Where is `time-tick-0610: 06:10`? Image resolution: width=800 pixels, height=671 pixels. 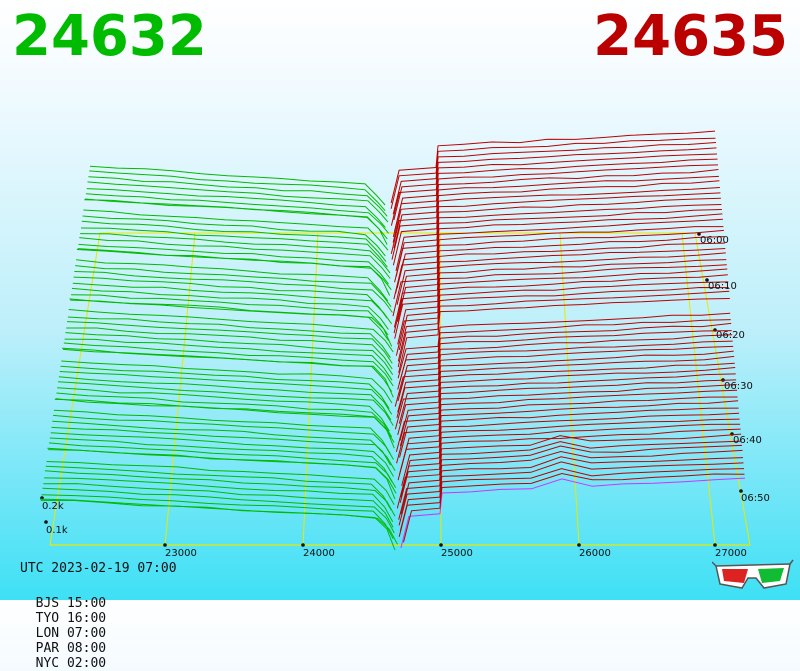 time-tick-0610: 06:10 is located at coordinates (722, 286).